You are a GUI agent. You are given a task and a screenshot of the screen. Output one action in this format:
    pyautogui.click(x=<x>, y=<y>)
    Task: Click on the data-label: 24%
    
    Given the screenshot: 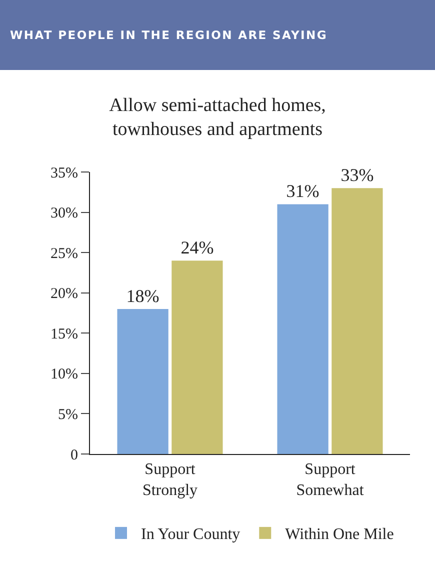 What is the action you would take?
    pyautogui.click(x=197, y=248)
    